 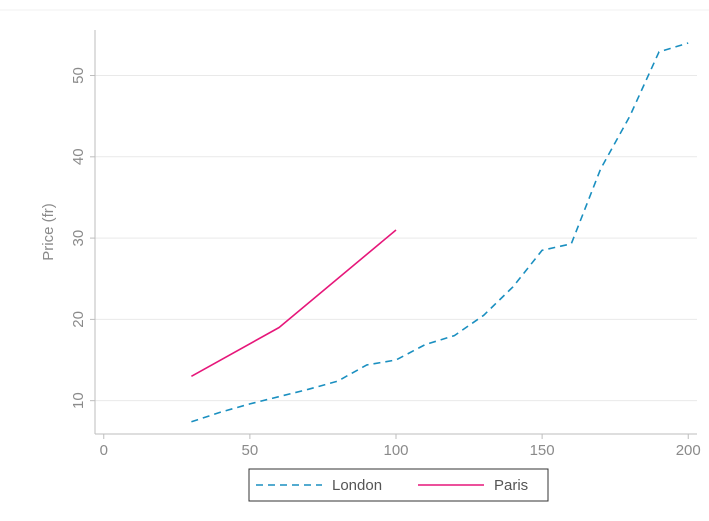 I want to click on y-axis-ticks: 10 20 30 40 50, so click(x=82, y=238).